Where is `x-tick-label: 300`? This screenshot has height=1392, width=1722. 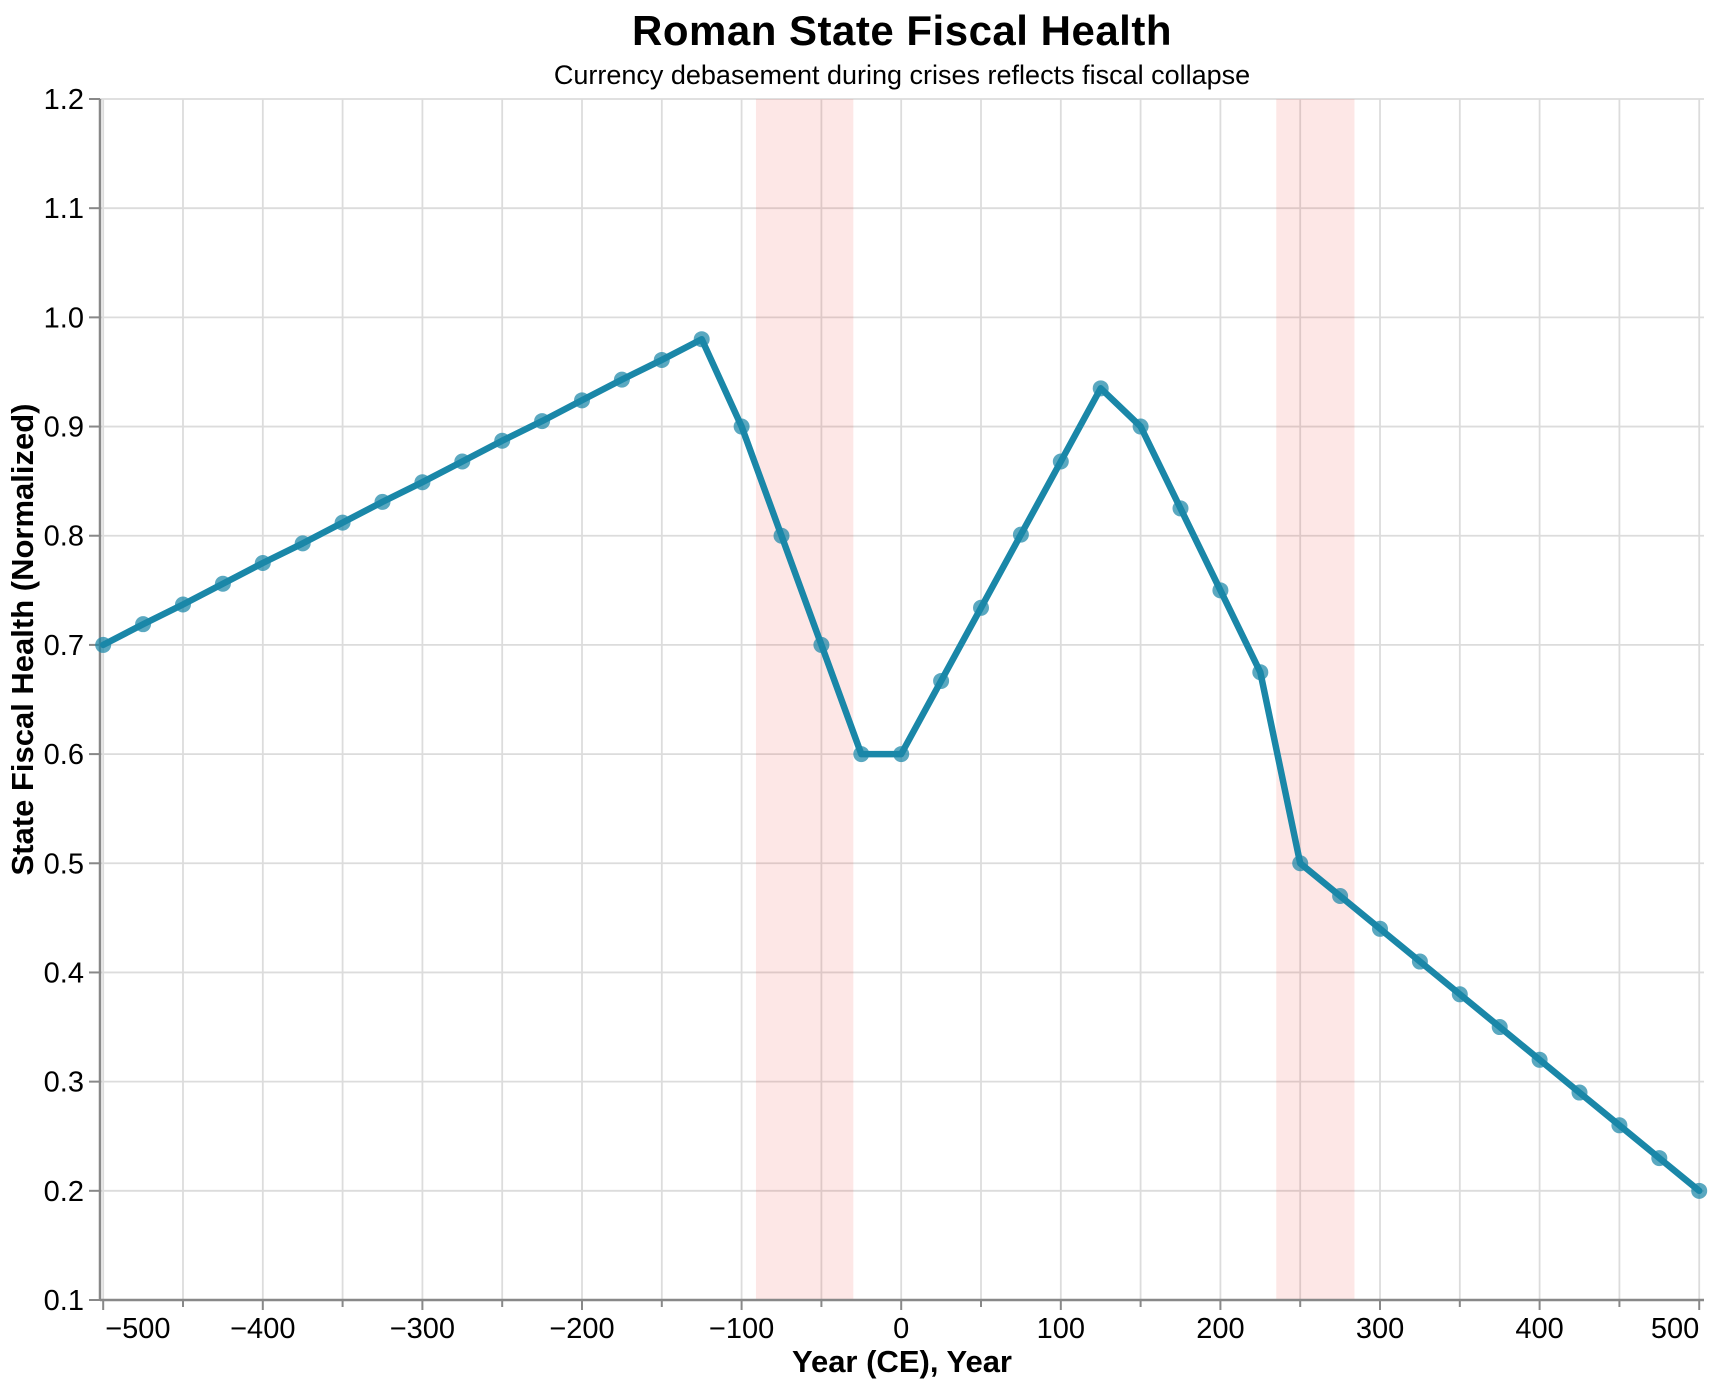
x-tick-label: 300 is located at coordinates (1380, 1329).